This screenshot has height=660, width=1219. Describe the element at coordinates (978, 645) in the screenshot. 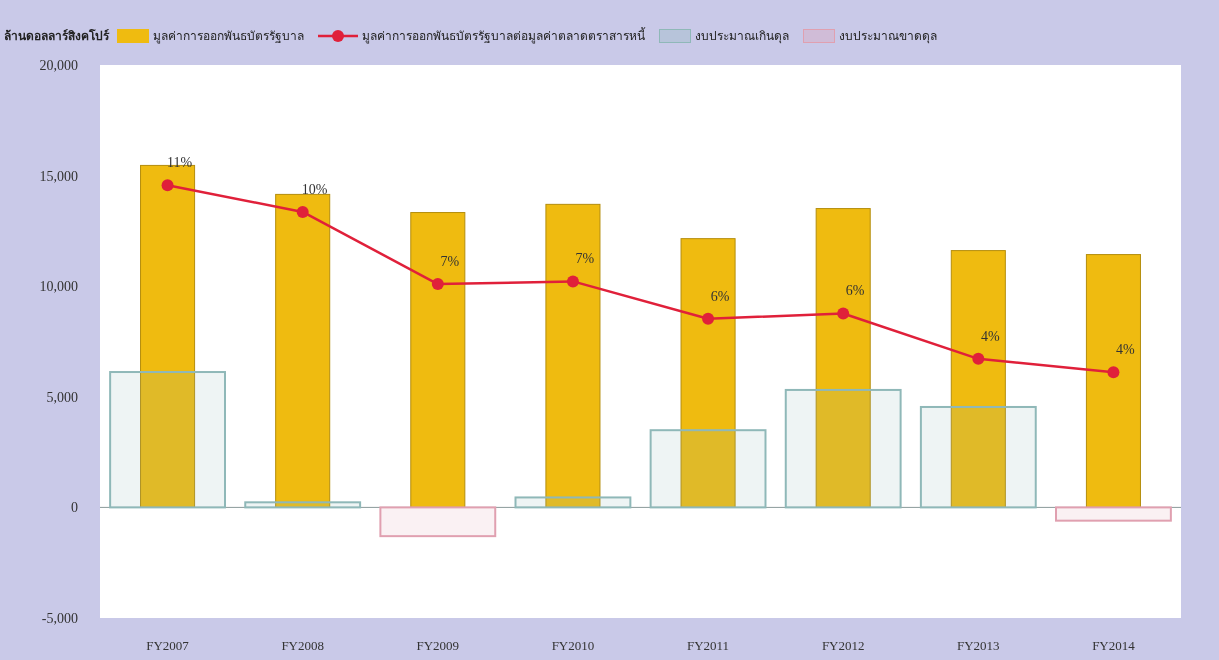

I see `x-tick-label: FY2013` at that location.